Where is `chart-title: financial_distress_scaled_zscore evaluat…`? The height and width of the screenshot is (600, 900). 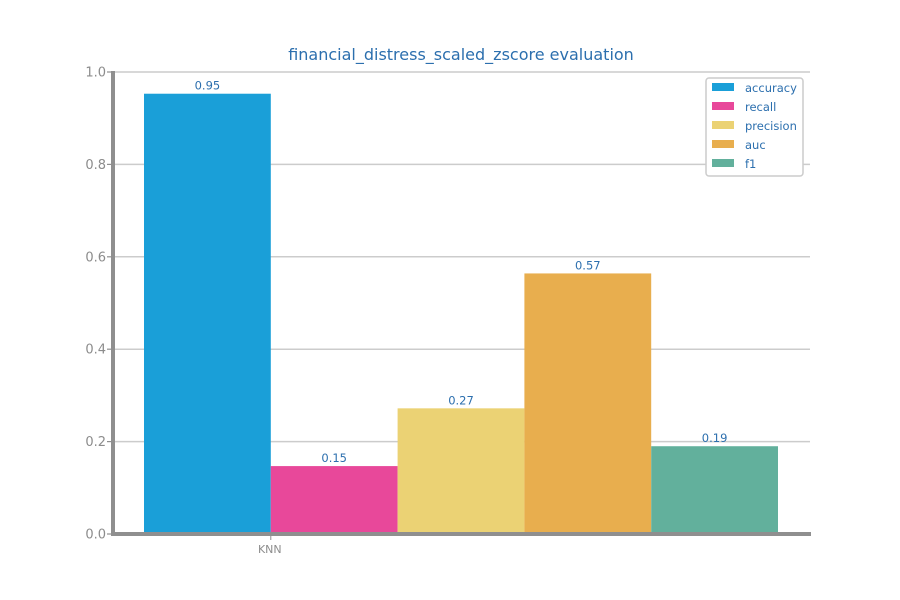 chart-title: financial_distress_scaled_zscore evaluat… is located at coordinates (461, 55).